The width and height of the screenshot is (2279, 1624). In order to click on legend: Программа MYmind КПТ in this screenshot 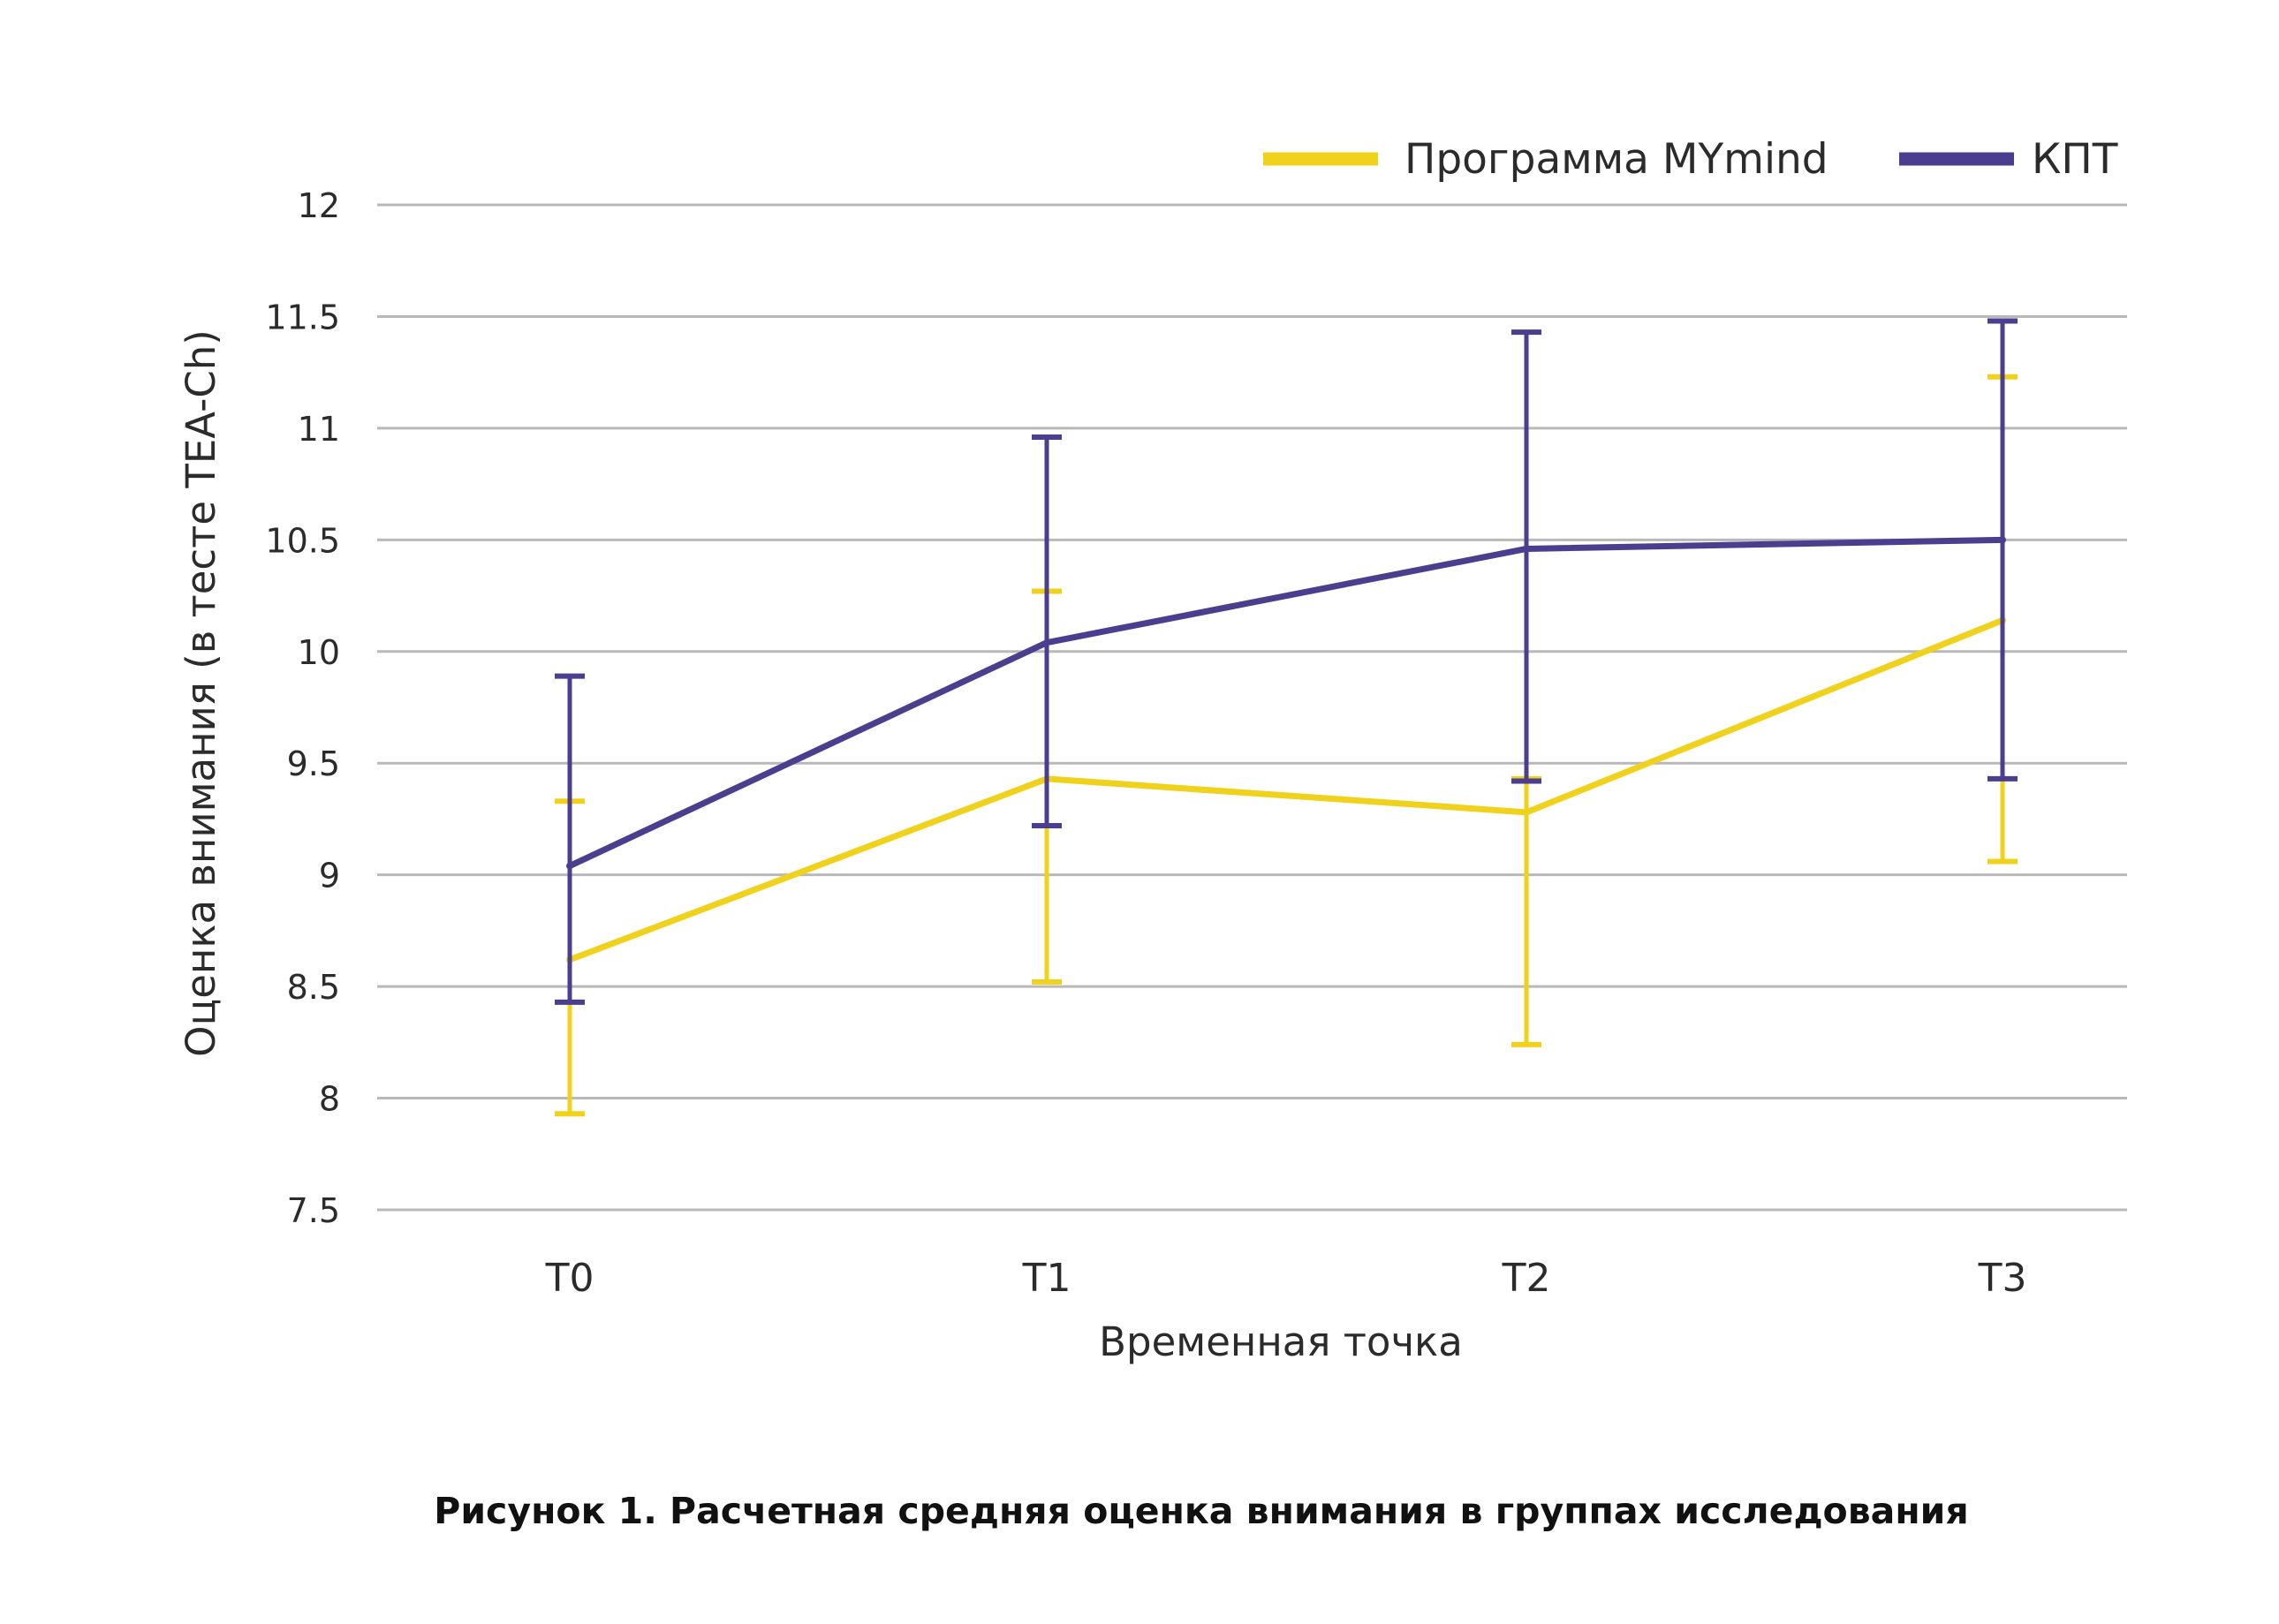, I will do `click(1690, 159)`.